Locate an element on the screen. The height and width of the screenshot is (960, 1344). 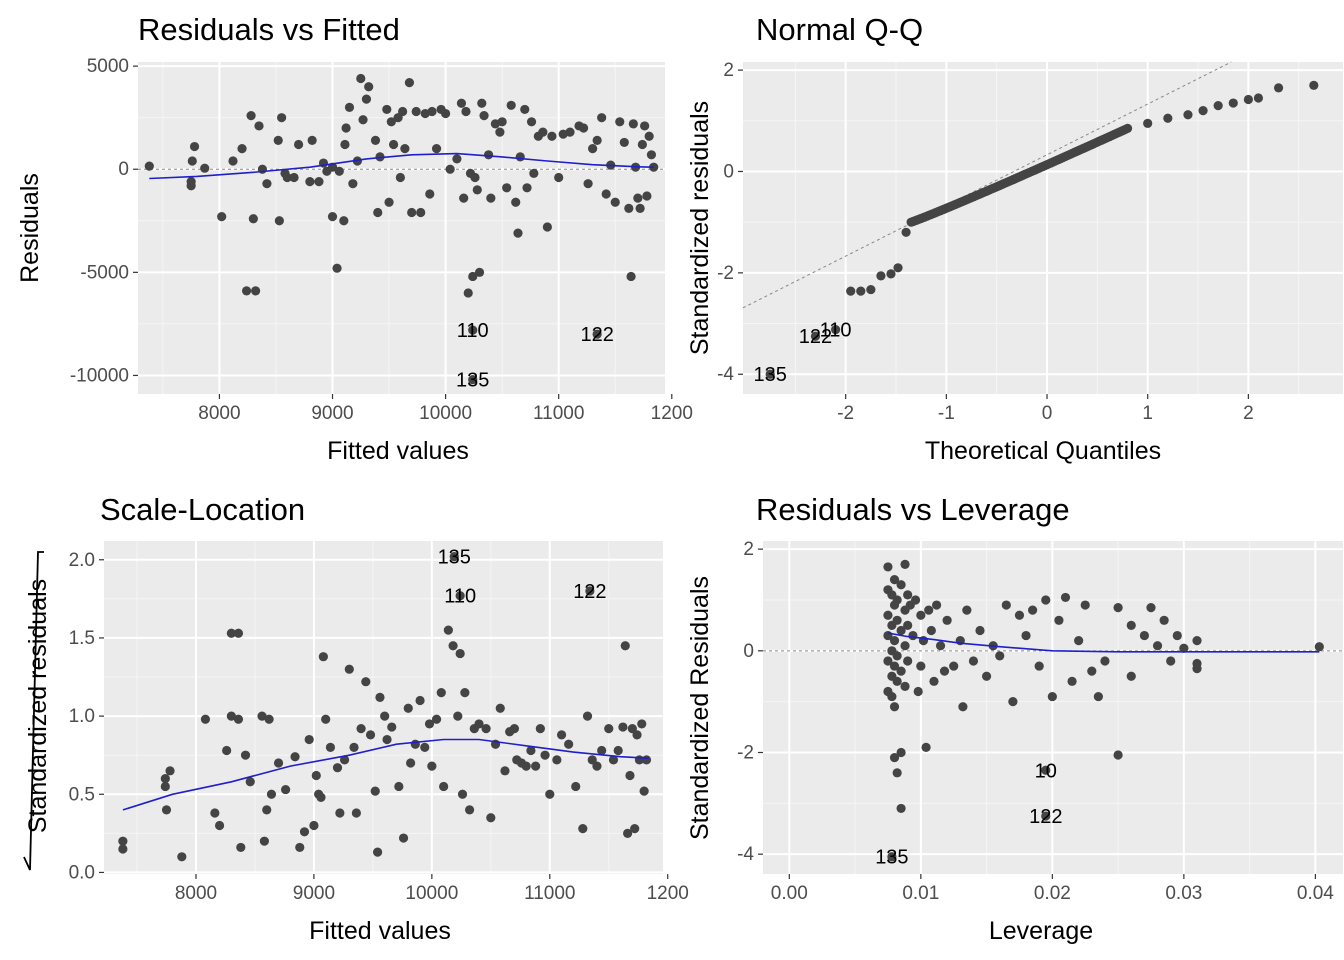
point-label: 110 is located at coordinates (460, 597).